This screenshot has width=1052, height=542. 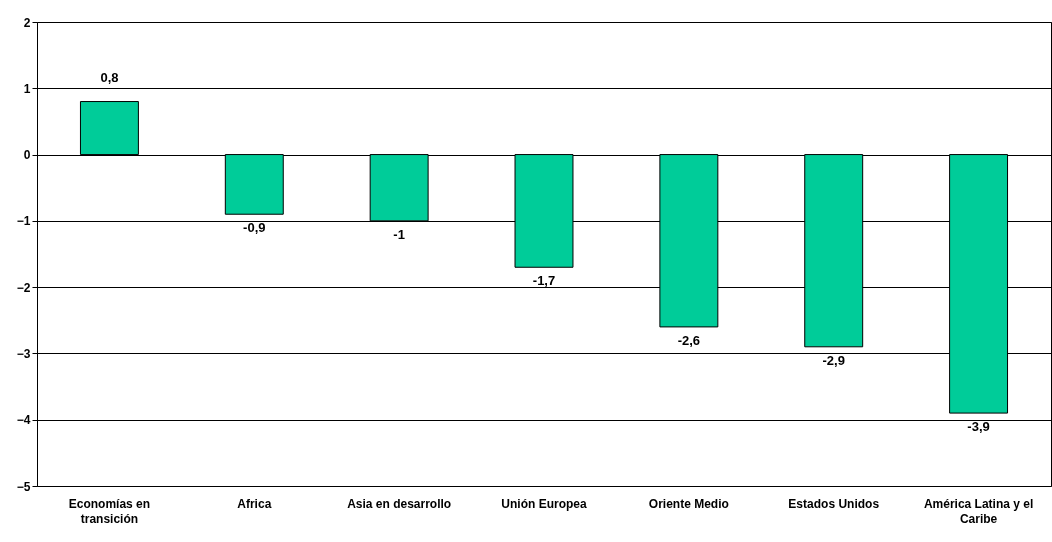 What do you see at coordinates (109, 77) in the screenshot?
I see `data-label: 0,8` at bounding box center [109, 77].